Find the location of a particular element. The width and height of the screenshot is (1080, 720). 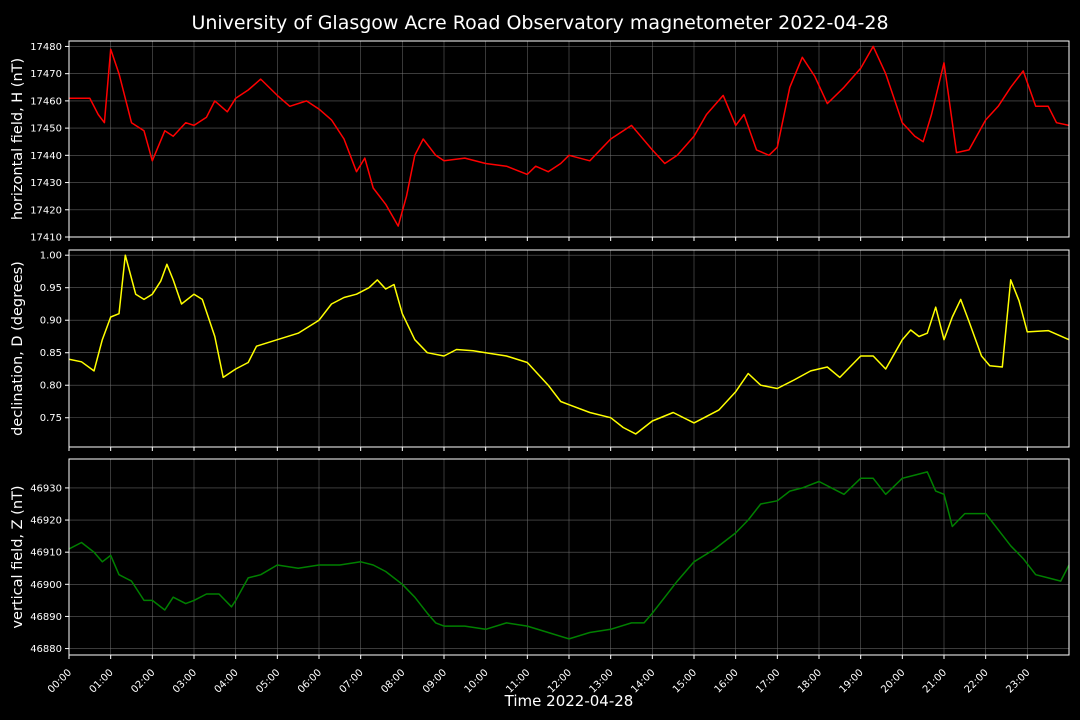

y-tick-label: 1.00 is located at coordinates (51, 256).